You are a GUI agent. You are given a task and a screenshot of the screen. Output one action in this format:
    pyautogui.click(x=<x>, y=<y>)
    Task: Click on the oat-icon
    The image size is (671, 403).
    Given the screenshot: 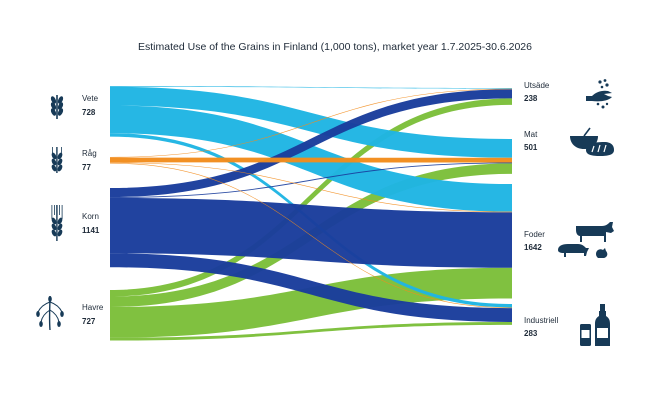 What is the action you would take?
    pyautogui.click(x=50, y=313)
    